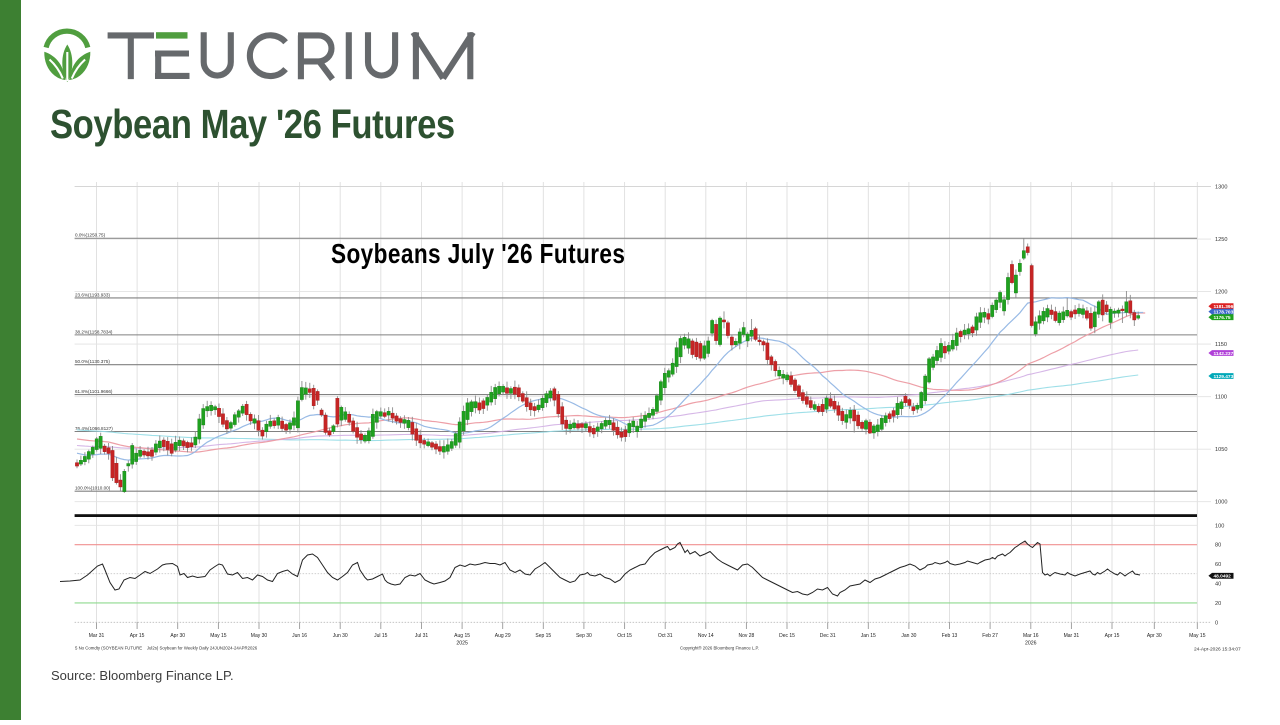 The height and width of the screenshot is (725, 1280). I want to click on svg-text: Dec 31, so click(828, 636).